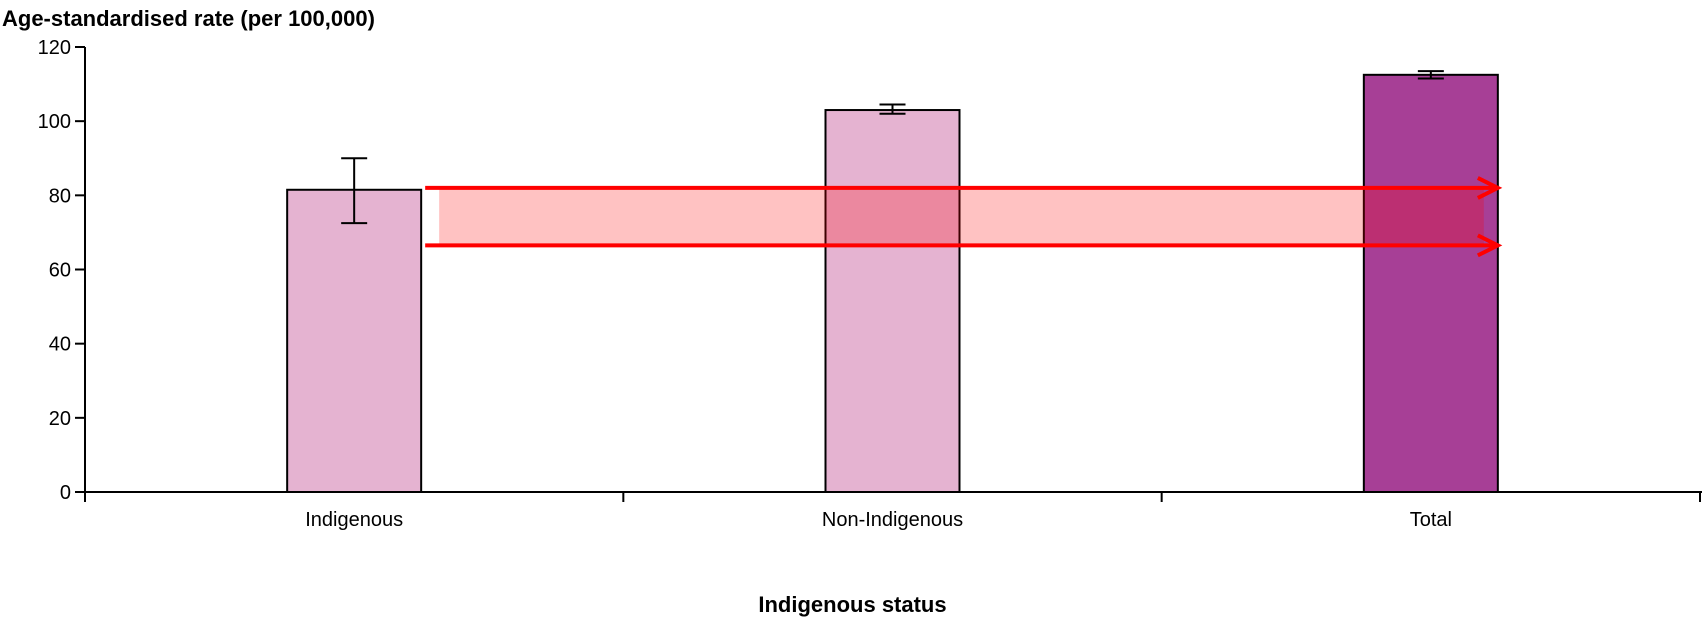 This screenshot has width=1705, height=626. What do you see at coordinates (1489, 245) in the screenshot?
I see `arrow-lower-head` at bounding box center [1489, 245].